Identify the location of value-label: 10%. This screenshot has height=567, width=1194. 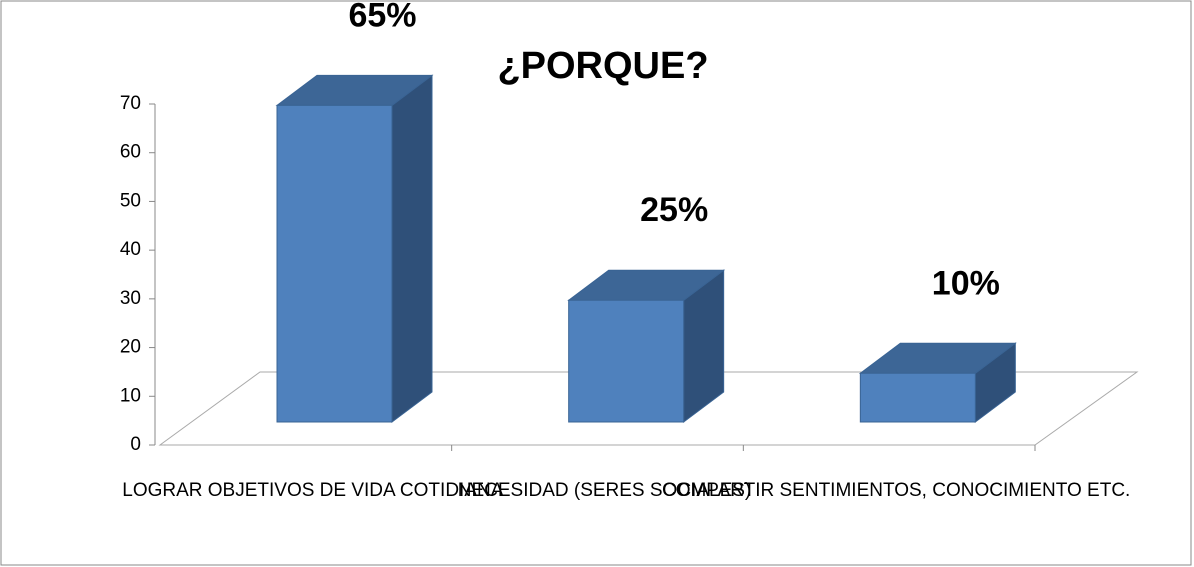
(966, 283).